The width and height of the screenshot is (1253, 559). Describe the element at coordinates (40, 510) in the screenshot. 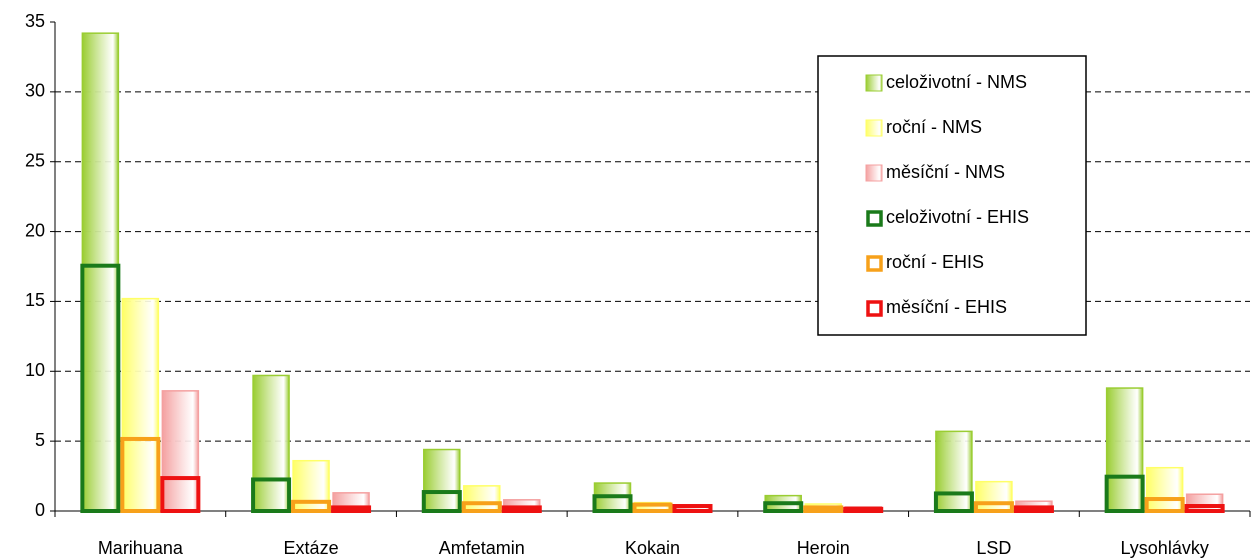

I see `y-tick-label: 0` at that location.